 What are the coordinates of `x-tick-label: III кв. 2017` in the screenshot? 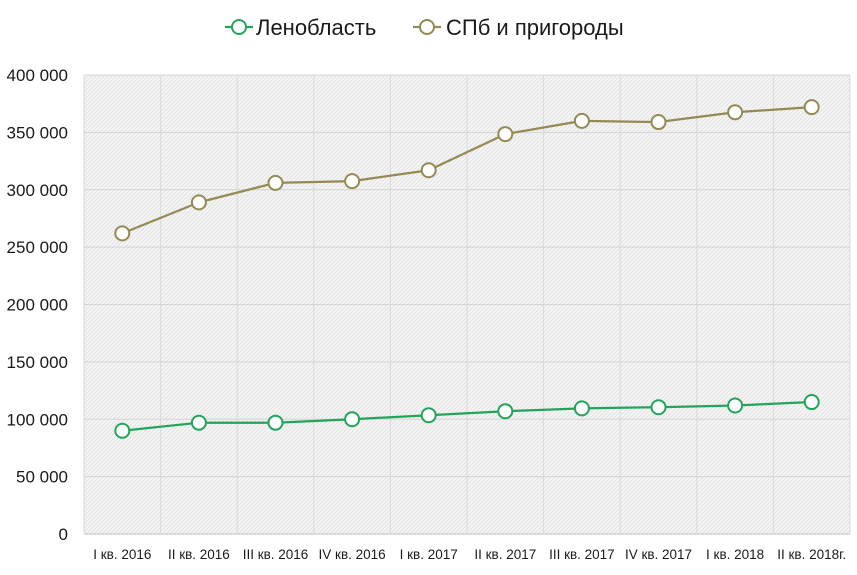 It's located at (582, 554).